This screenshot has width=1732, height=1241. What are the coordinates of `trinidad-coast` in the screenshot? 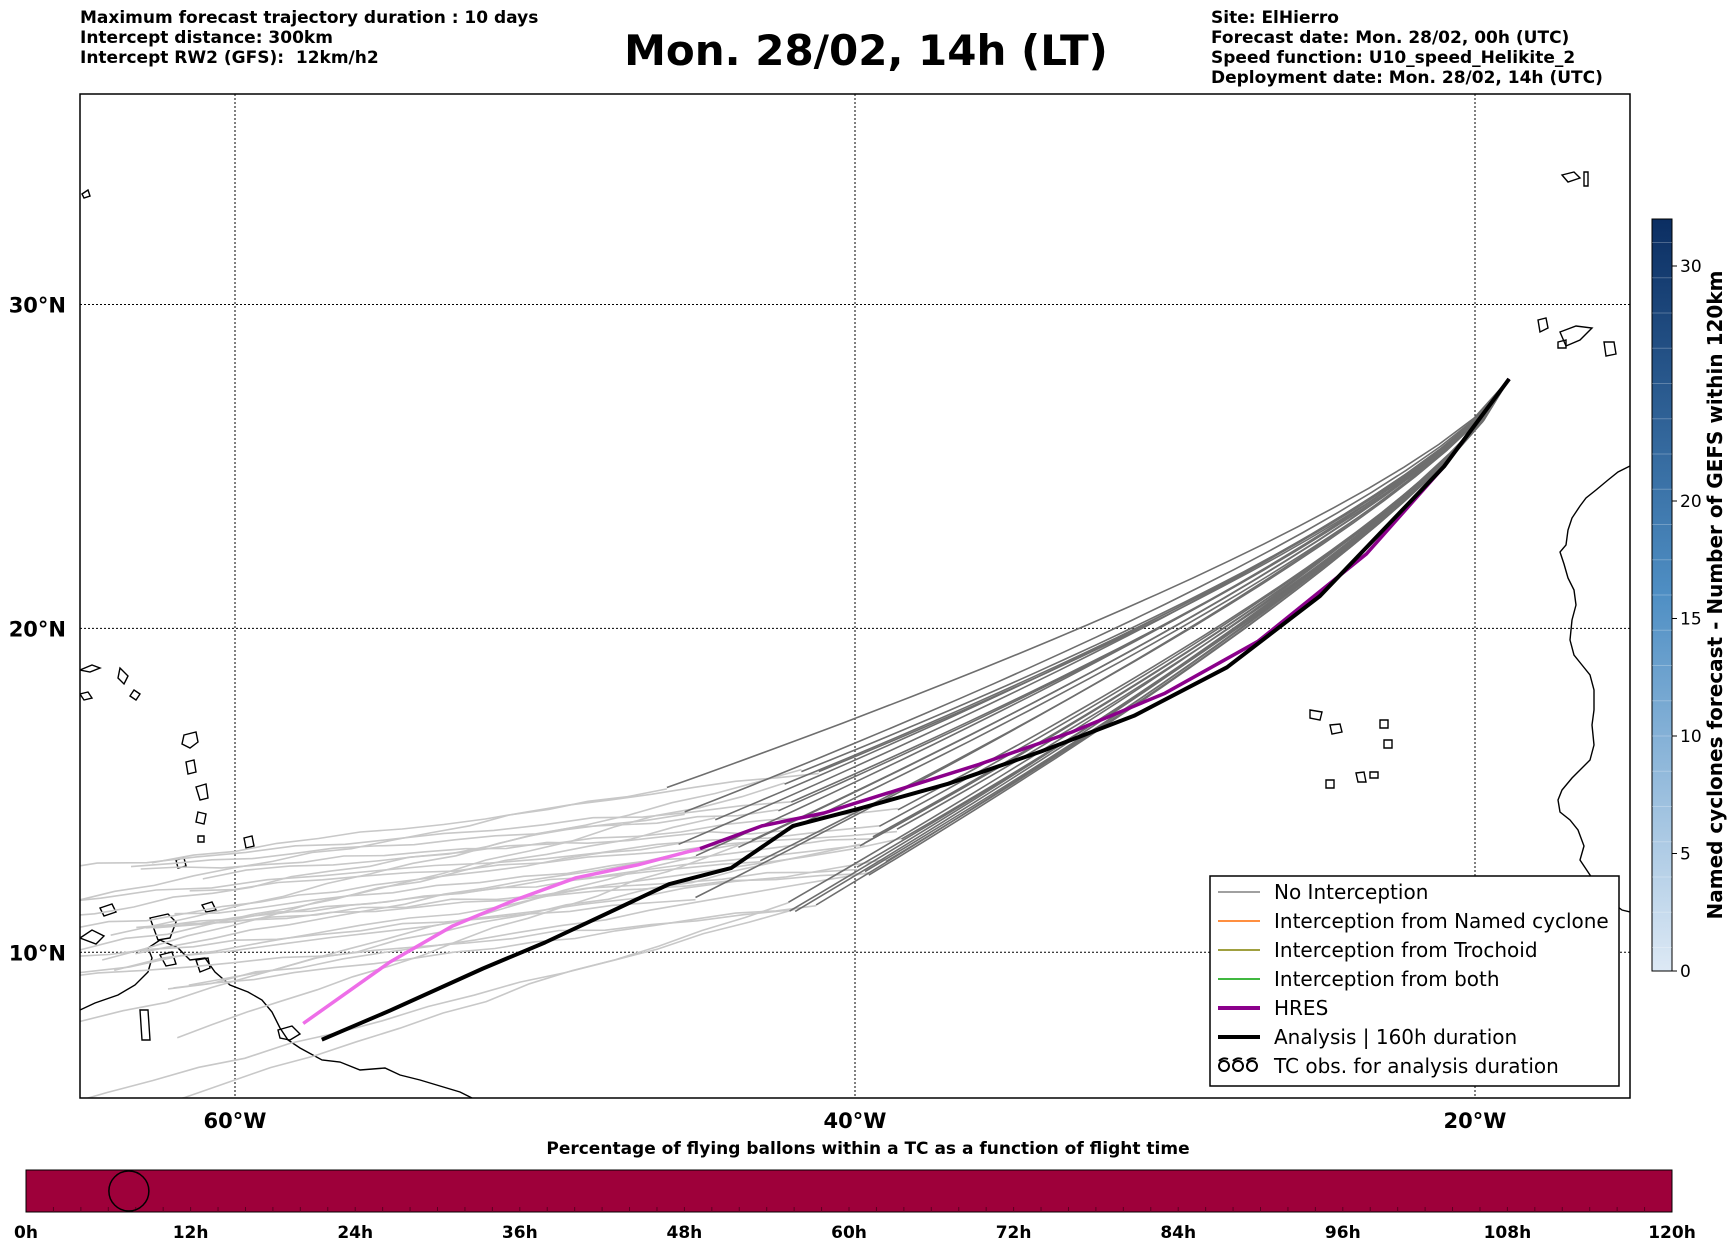 It's located at (289, 1033).